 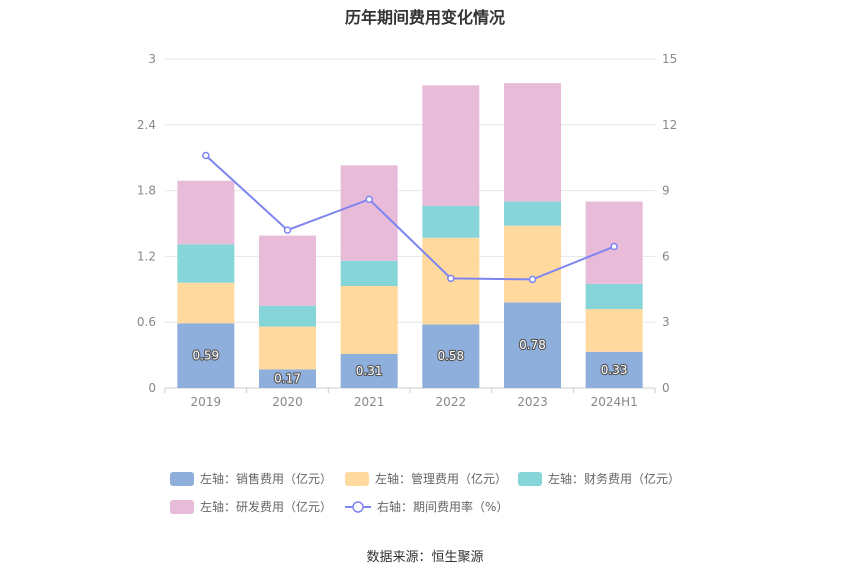 I want to click on legend-item: 左轴：研发费用（亿元）, so click(x=251, y=506).